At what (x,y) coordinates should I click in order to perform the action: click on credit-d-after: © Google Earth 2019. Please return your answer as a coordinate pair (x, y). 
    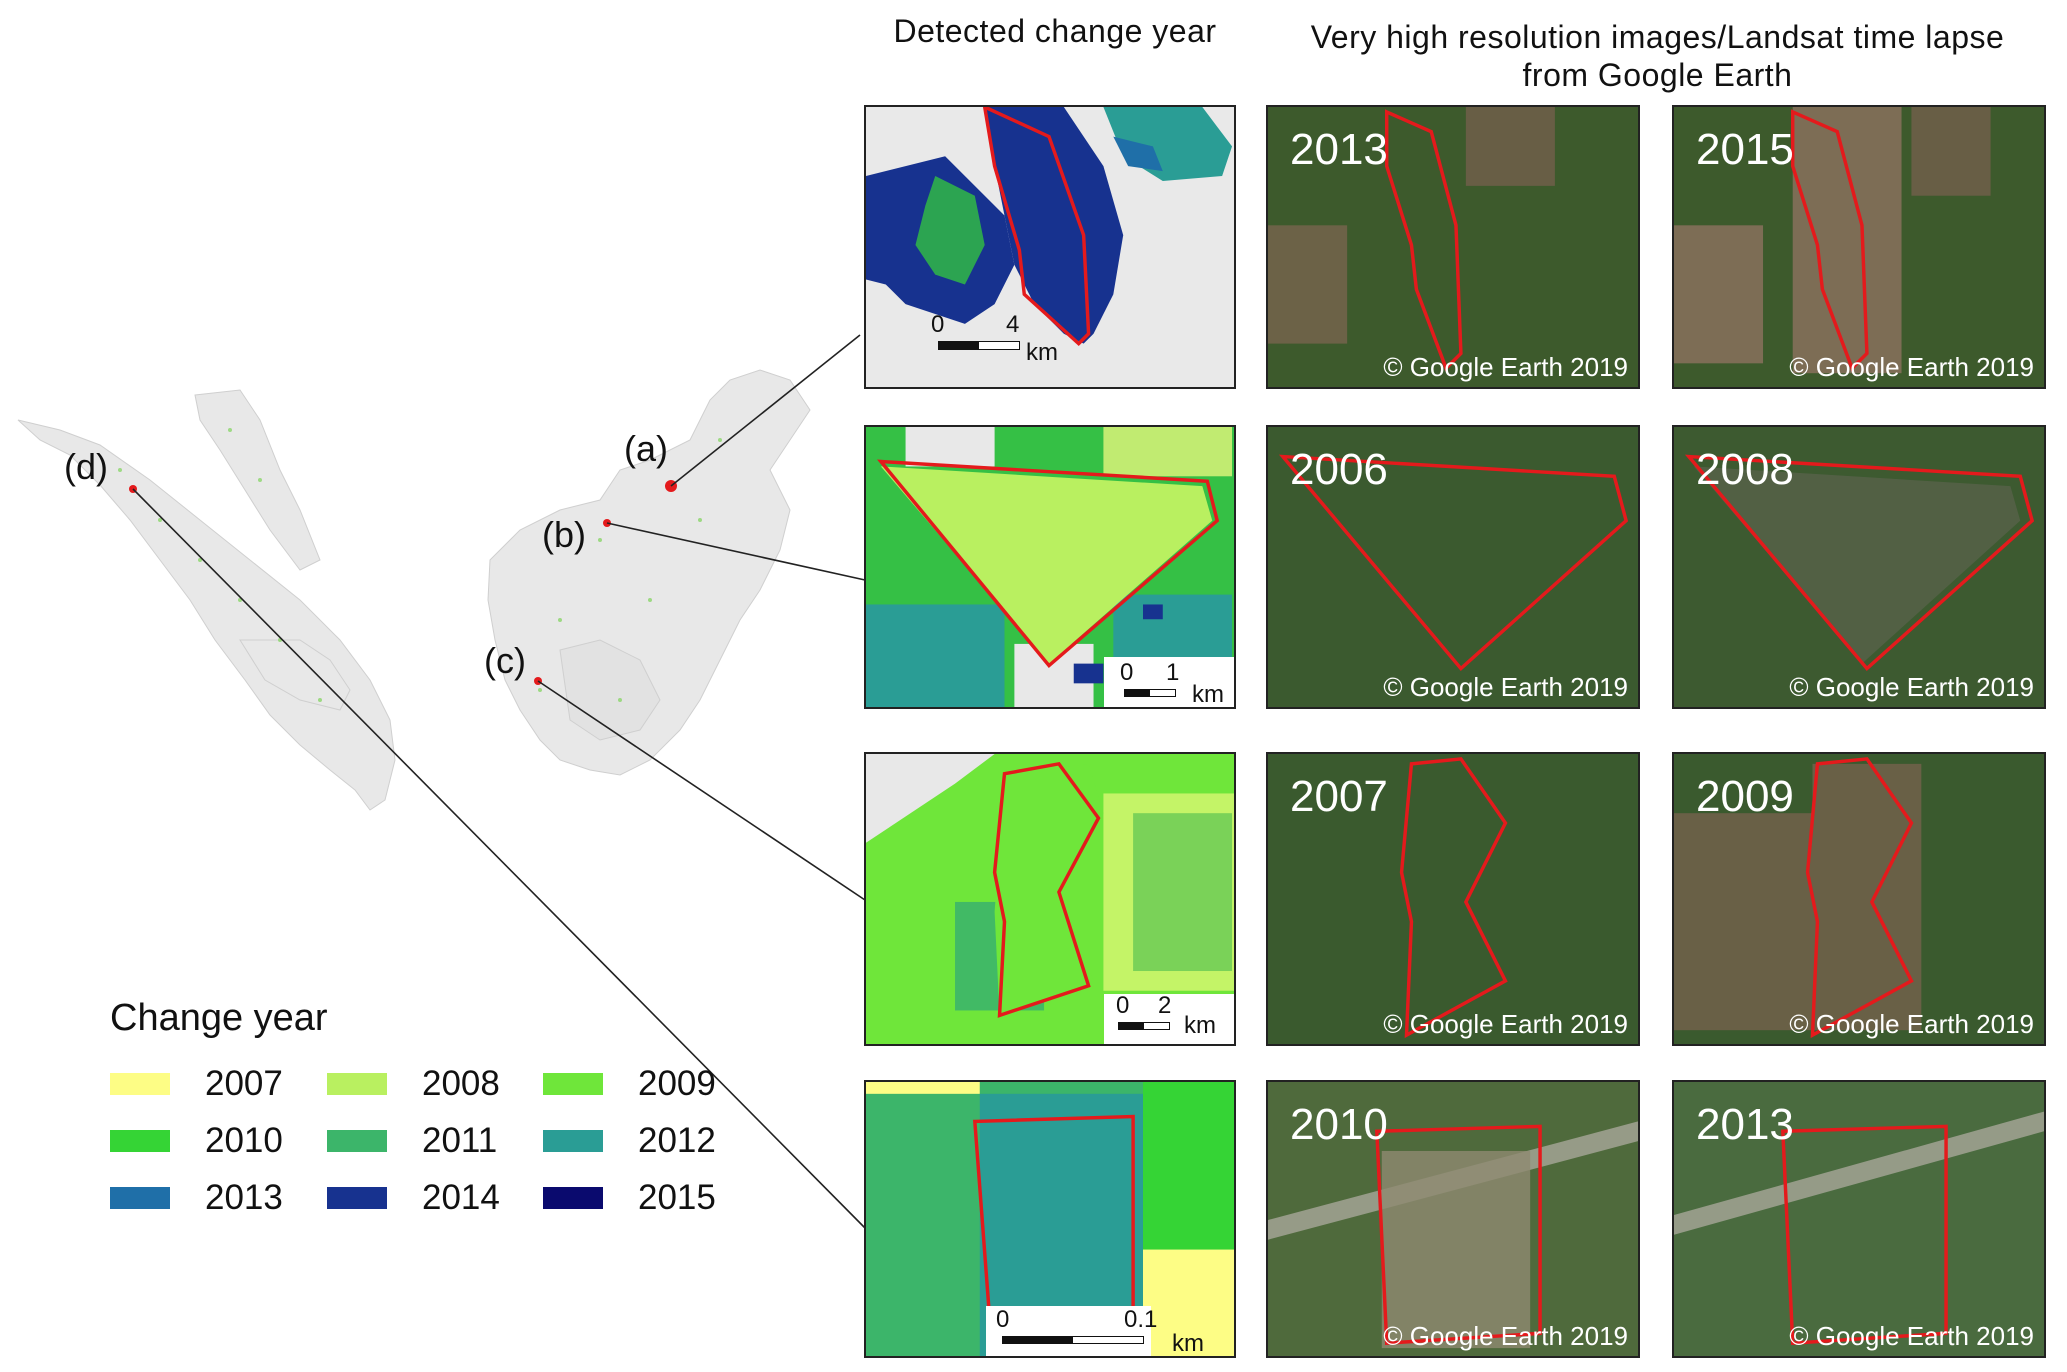
    Looking at the image, I should click on (1911, 1336).